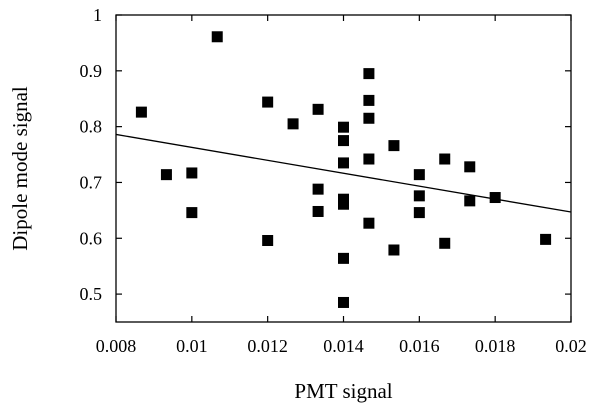 The image size is (592, 411). I want to click on y-axis-label: Dipole mode signal, so click(20, 168).